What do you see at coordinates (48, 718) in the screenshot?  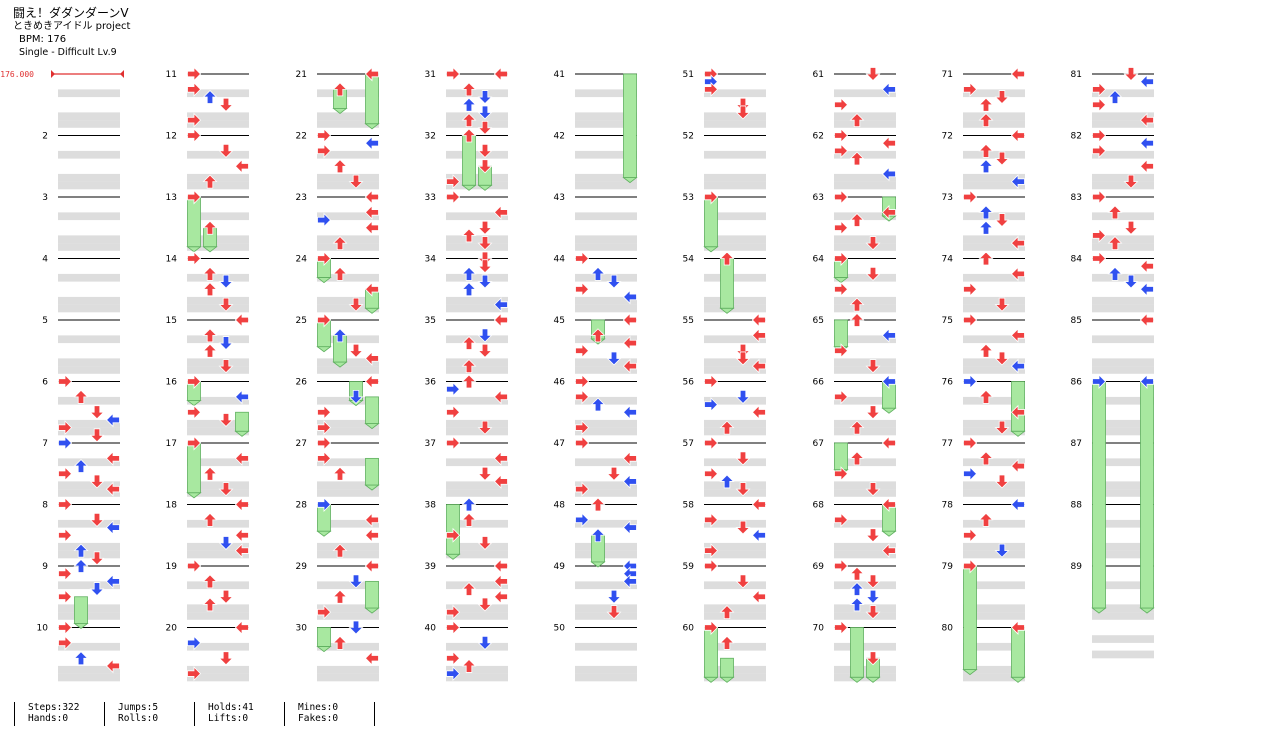 I see `stat-hands: Hands:0` at bounding box center [48, 718].